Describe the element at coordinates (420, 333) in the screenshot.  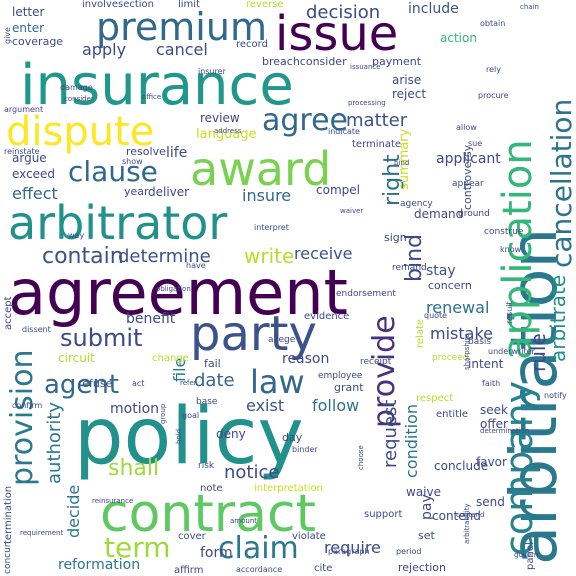
I see `word: relate` at that location.